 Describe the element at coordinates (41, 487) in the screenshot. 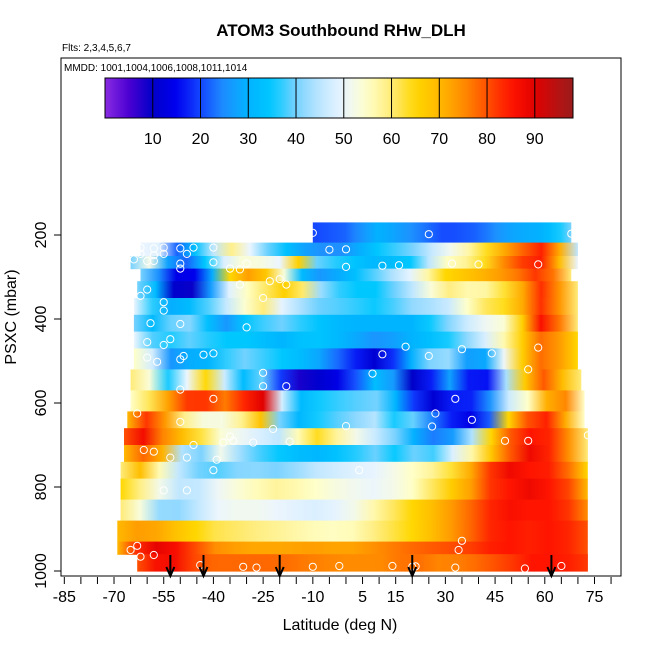

I see `y-tick-label: 800` at that location.